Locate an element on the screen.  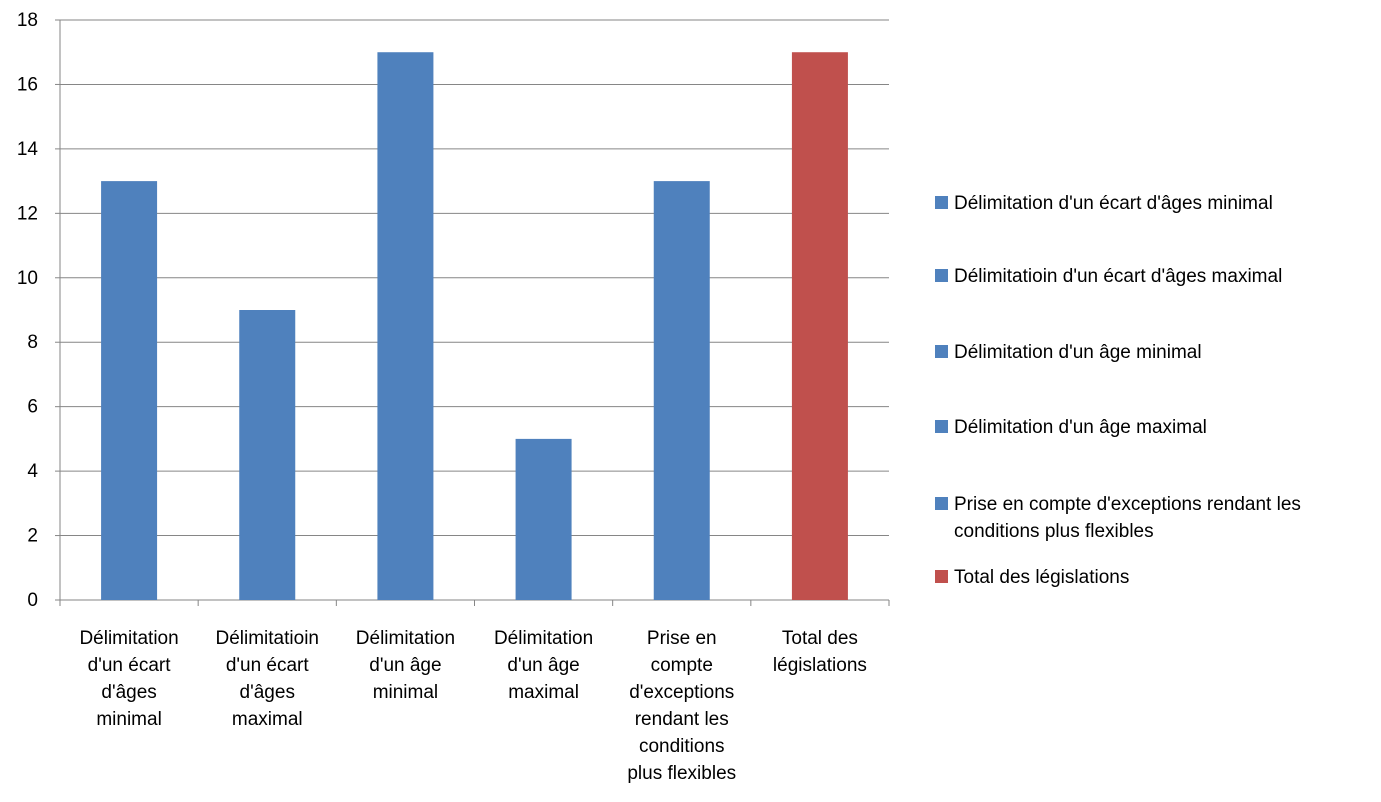
x-category-label: Délimitation d'un âge minimal is located at coordinates (405, 665).